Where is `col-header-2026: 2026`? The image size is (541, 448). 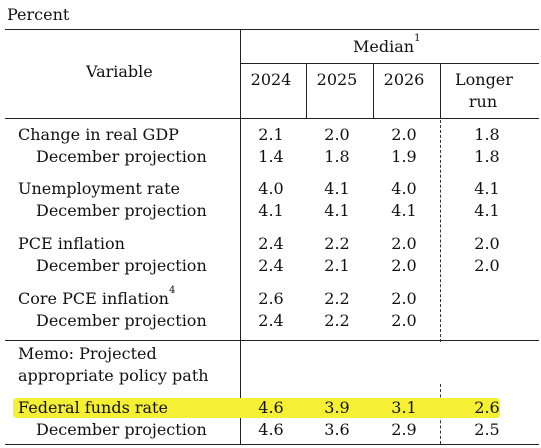
col-header-2026: 2026 is located at coordinates (404, 79).